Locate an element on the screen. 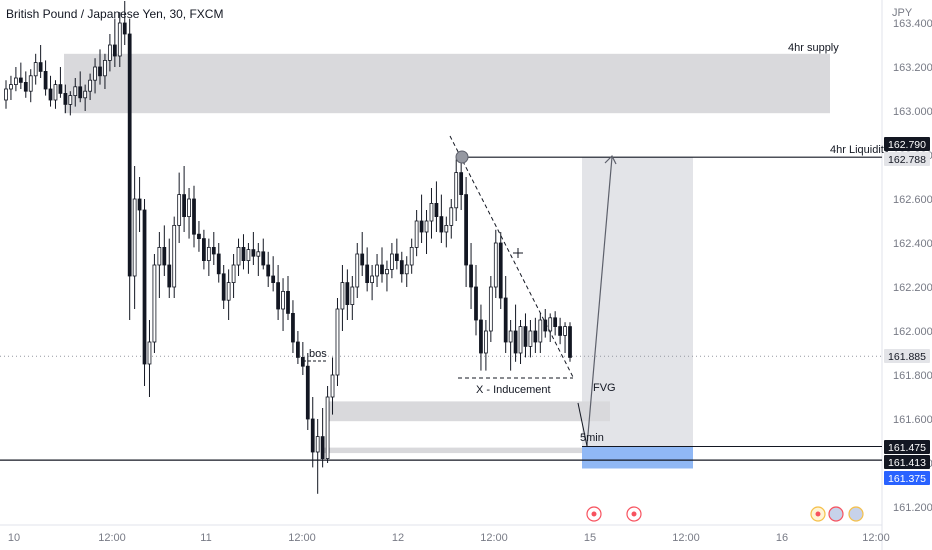  stop-zone is located at coordinates (637, 457).